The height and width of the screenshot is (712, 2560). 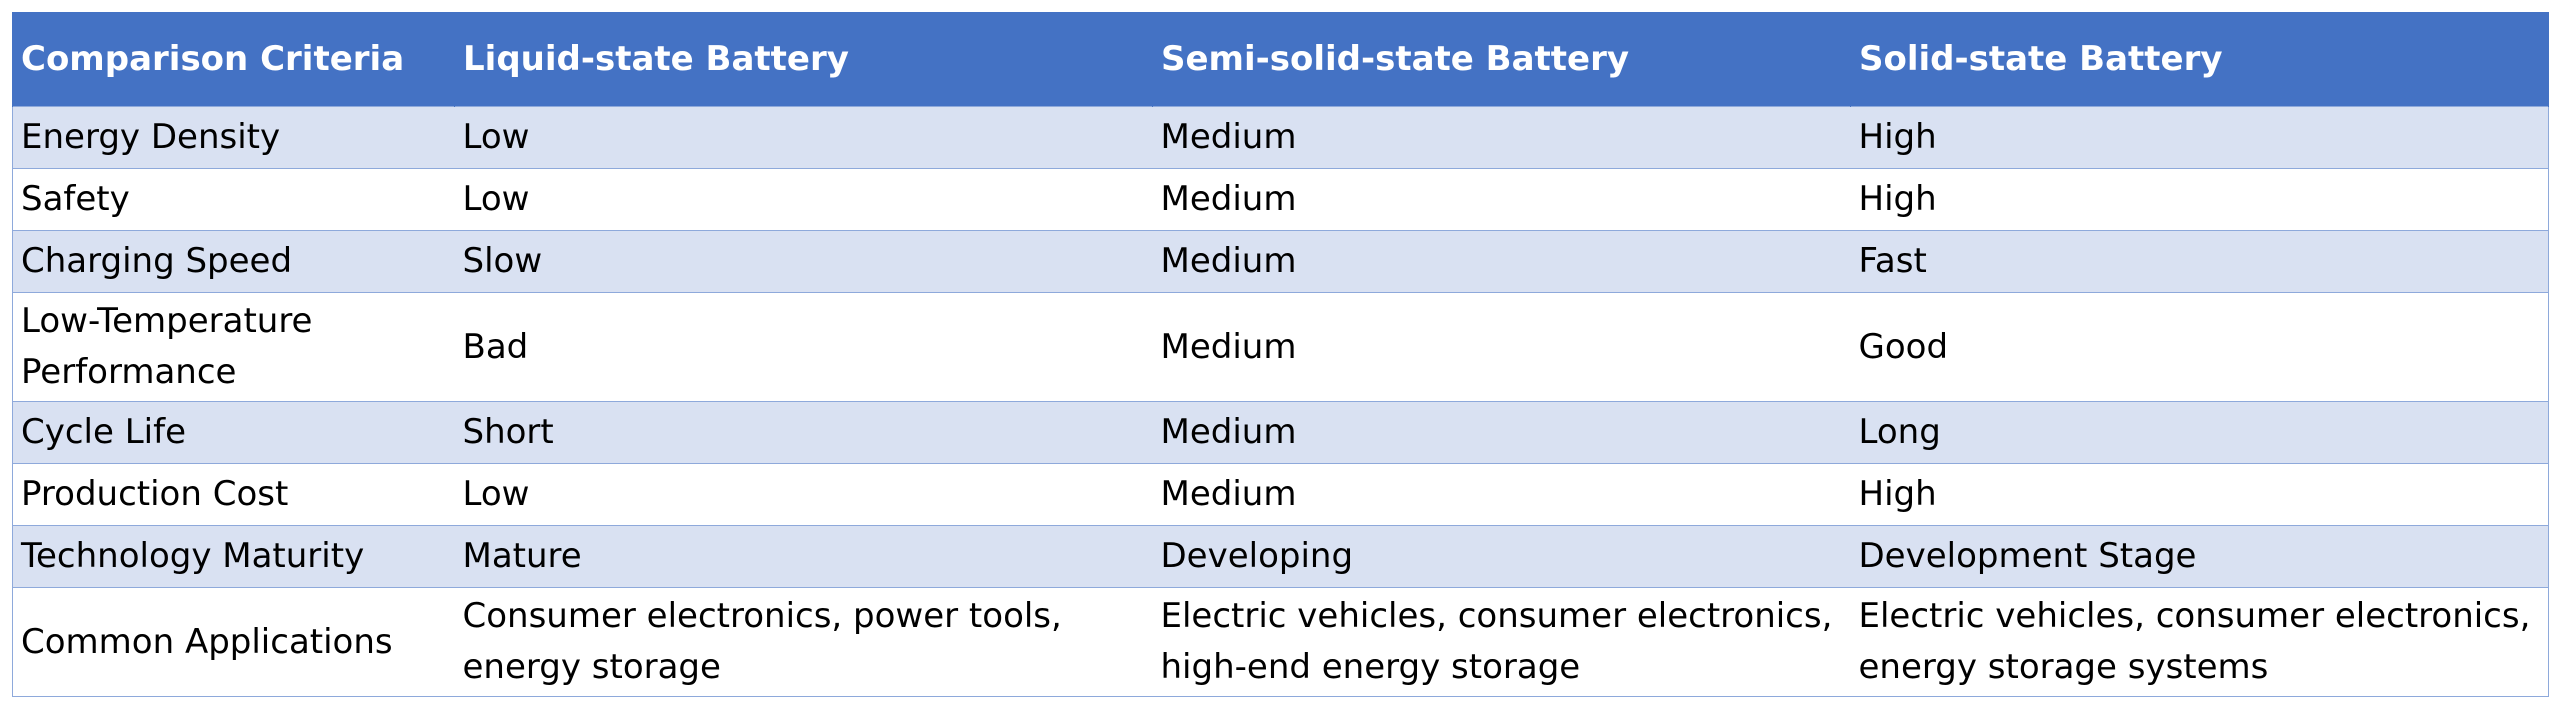 I want to click on cell-criteria: Safety, so click(x=233, y=199).